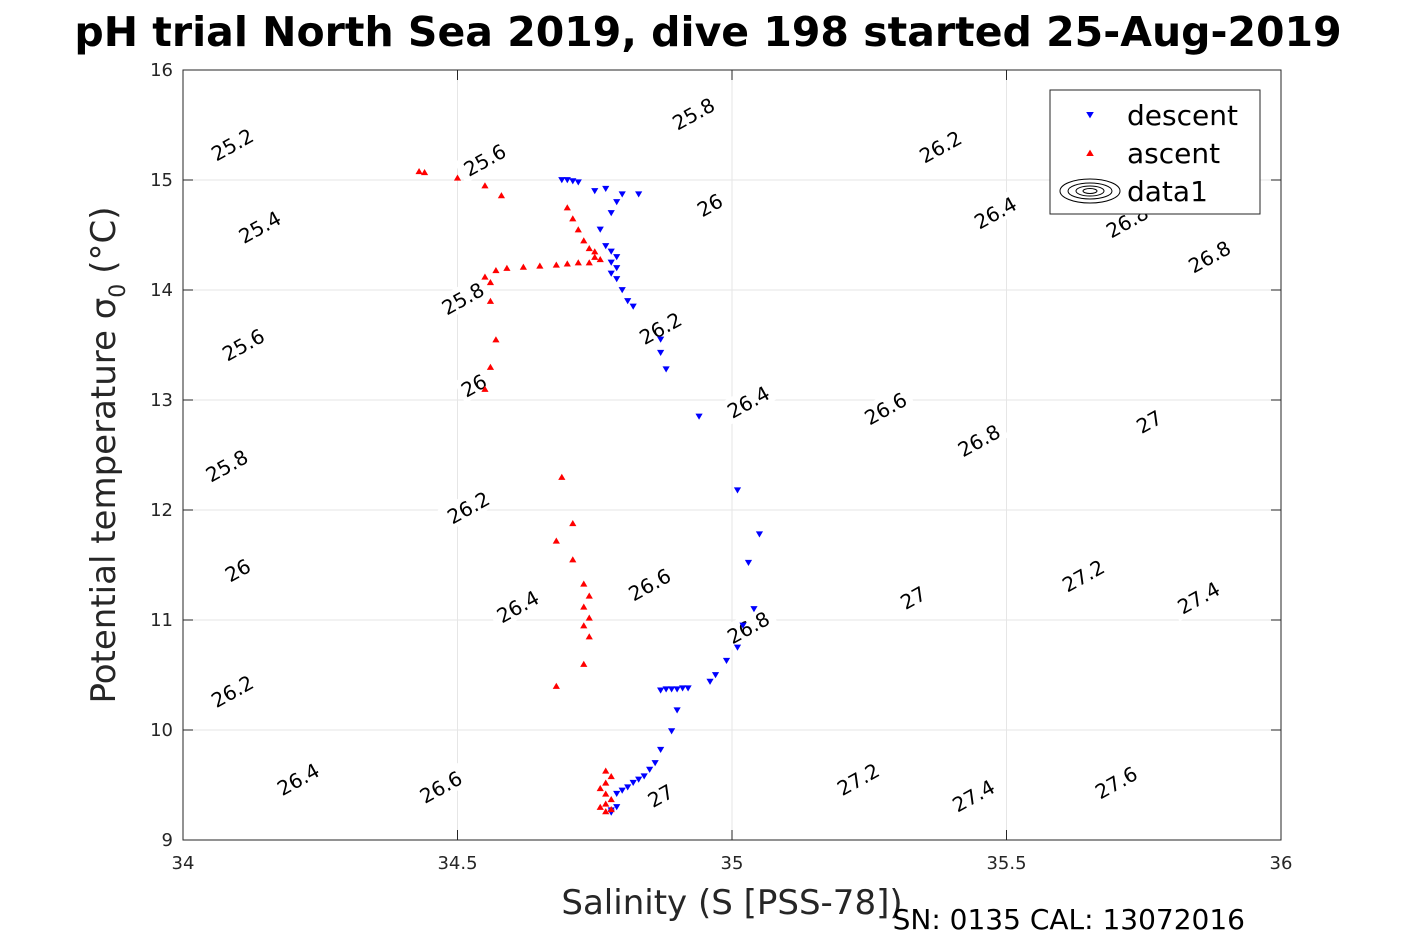 The height and width of the screenshot is (945, 1417). Describe the element at coordinates (183, 863) in the screenshot. I see `x-tick-label: 34` at that location.